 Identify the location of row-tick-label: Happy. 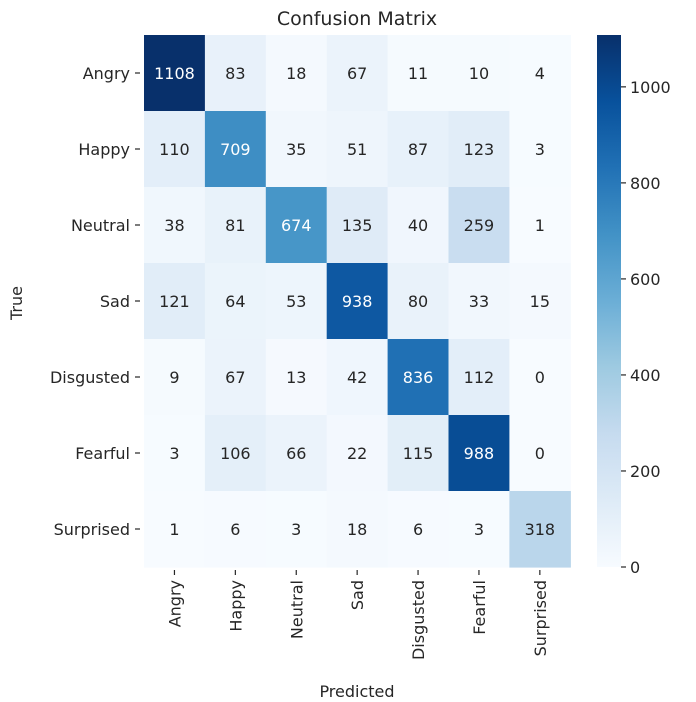
(104, 149).